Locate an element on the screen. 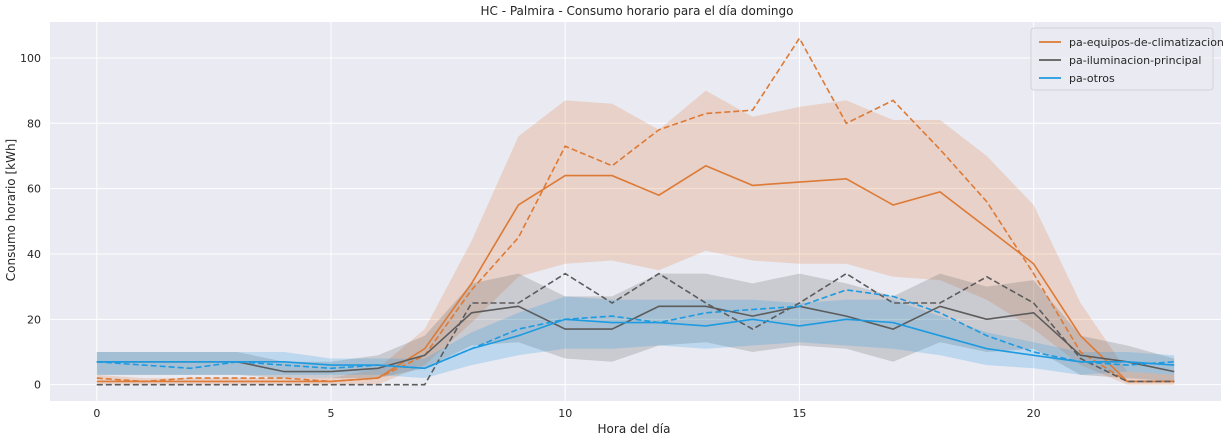 This screenshot has width=1228, height=442. y-tick-label: 60 is located at coordinates (34, 189).